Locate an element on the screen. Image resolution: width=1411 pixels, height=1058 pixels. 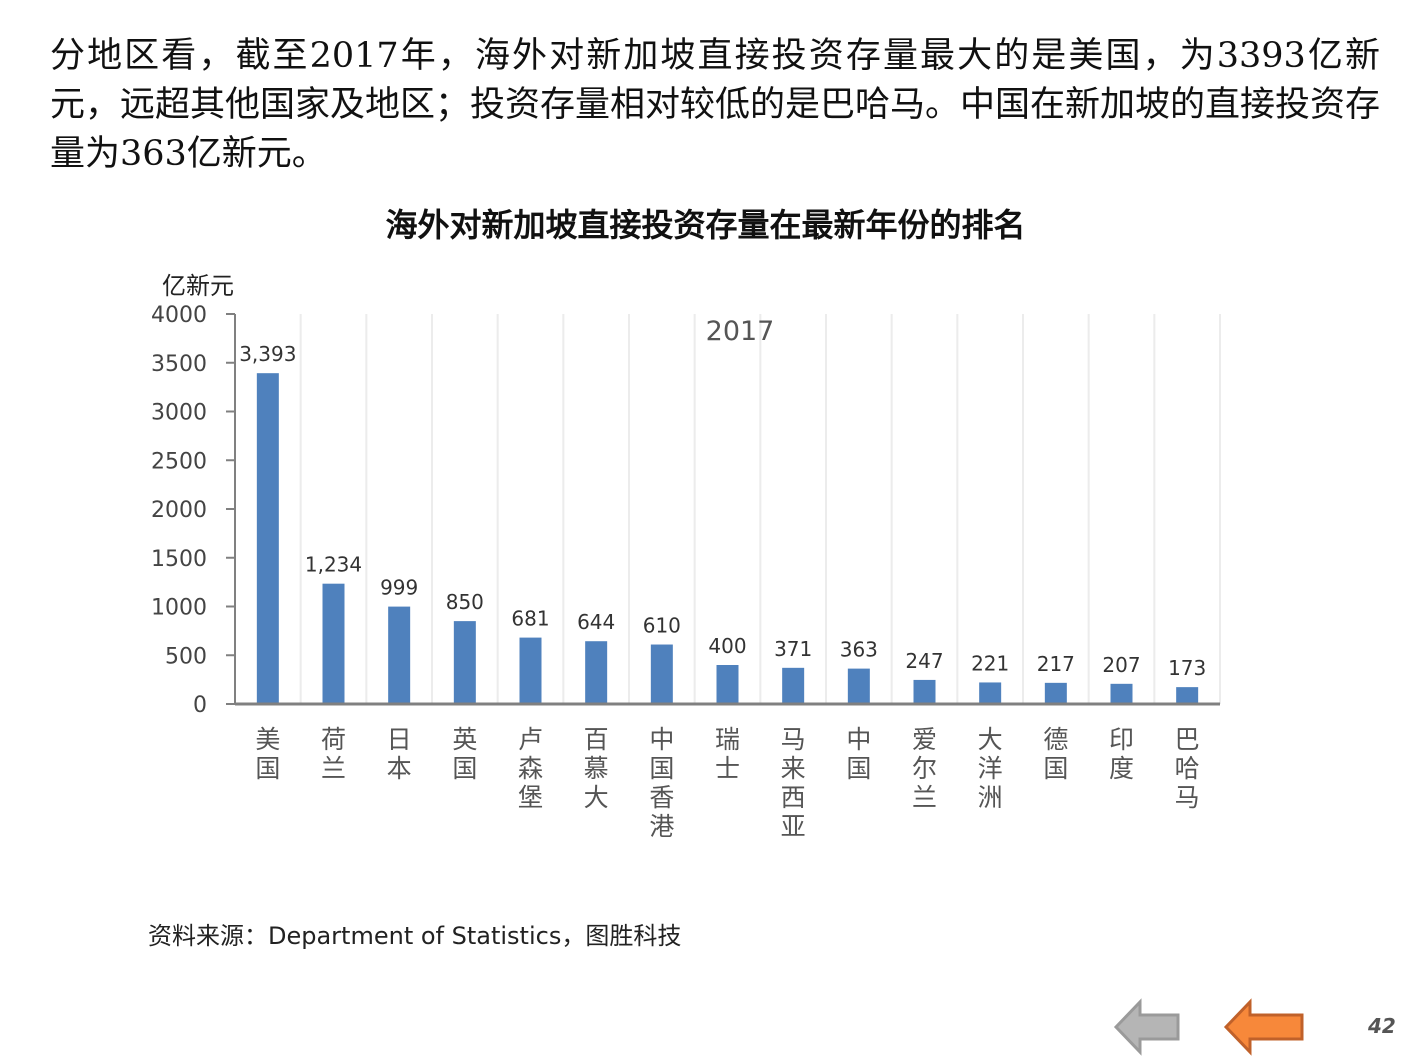
y-tick-label: 3500 is located at coordinates (179, 364).